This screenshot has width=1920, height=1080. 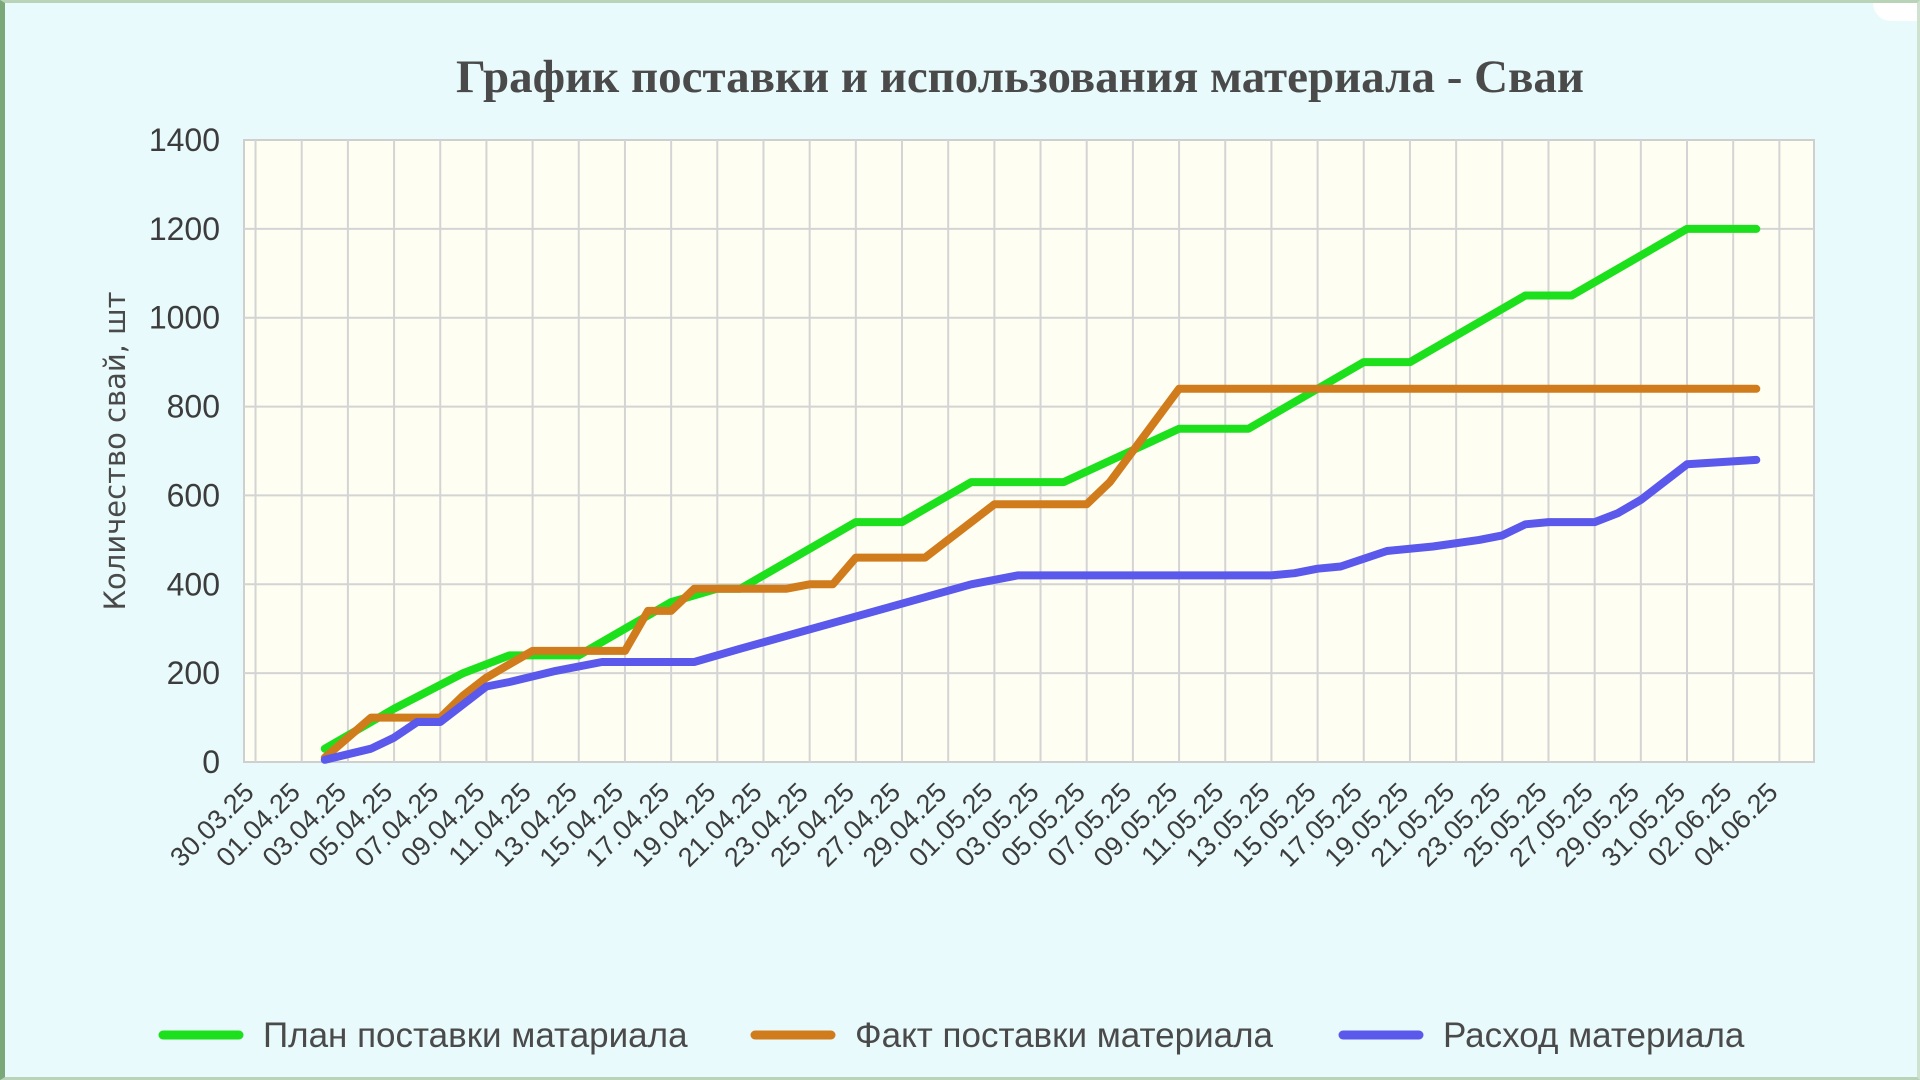 I want to click on y-axis: 0 200 400 600 800 1000 1200 1400, so click(x=184, y=451).